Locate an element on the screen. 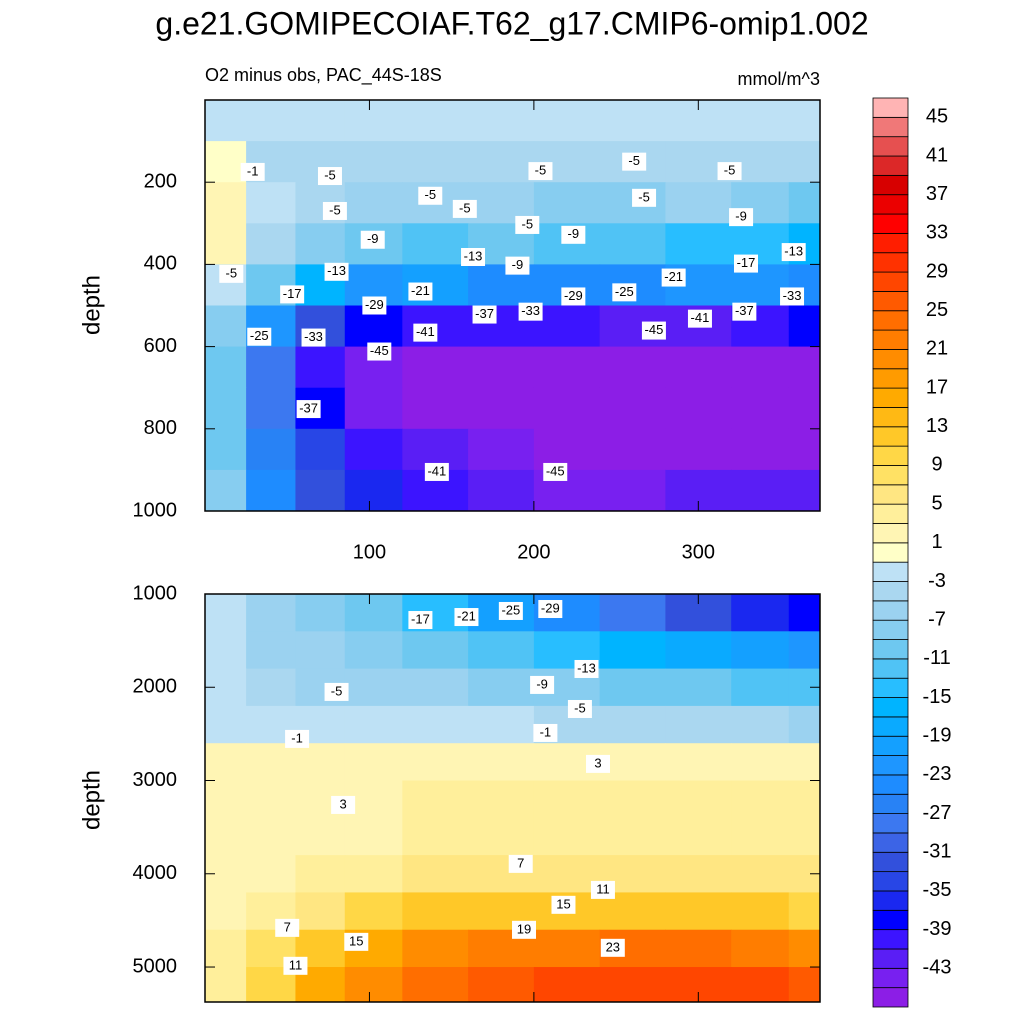  contour-label: -9 is located at coordinates (373, 238).